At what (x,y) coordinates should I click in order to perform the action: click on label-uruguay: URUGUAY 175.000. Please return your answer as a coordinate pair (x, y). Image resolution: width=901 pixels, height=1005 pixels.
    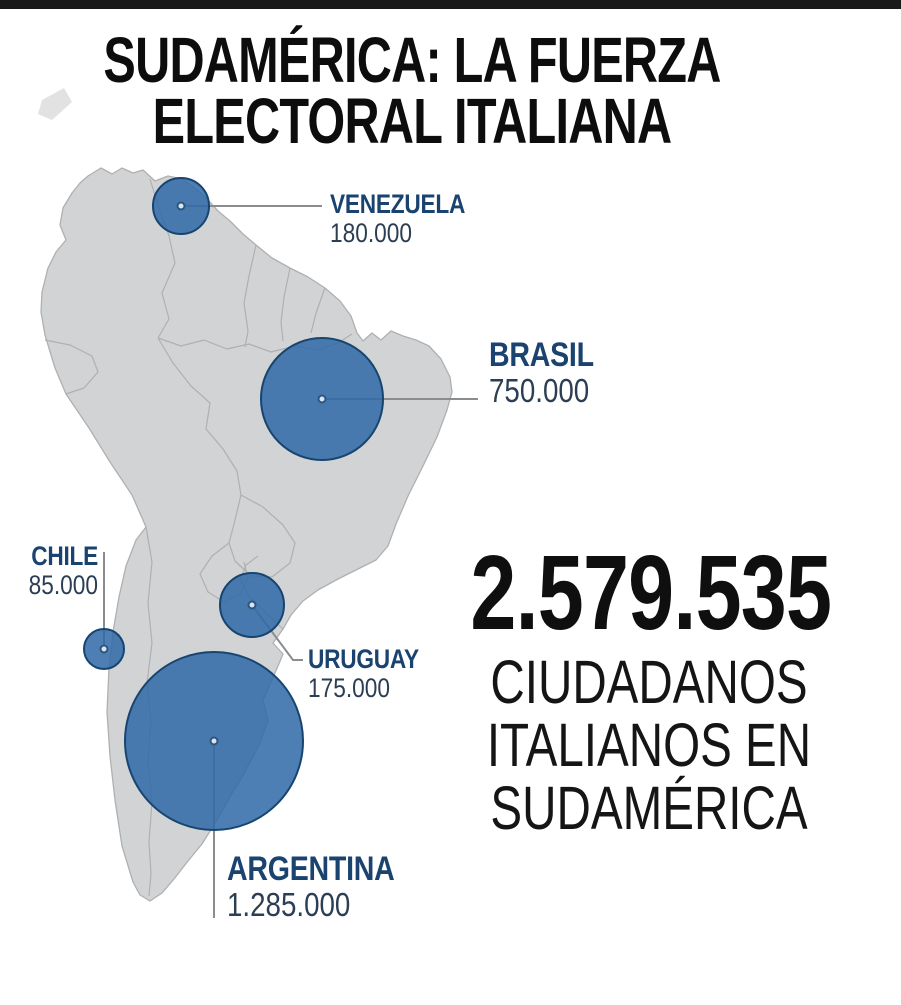
    Looking at the image, I should click on (363, 674).